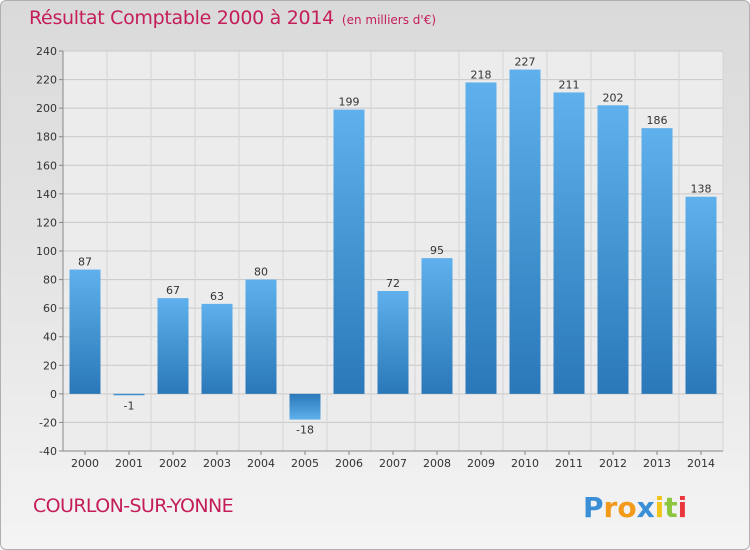 This screenshot has width=750, height=550. What do you see at coordinates (46, 80) in the screenshot?
I see `y-tick-label: 220` at bounding box center [46, 80].